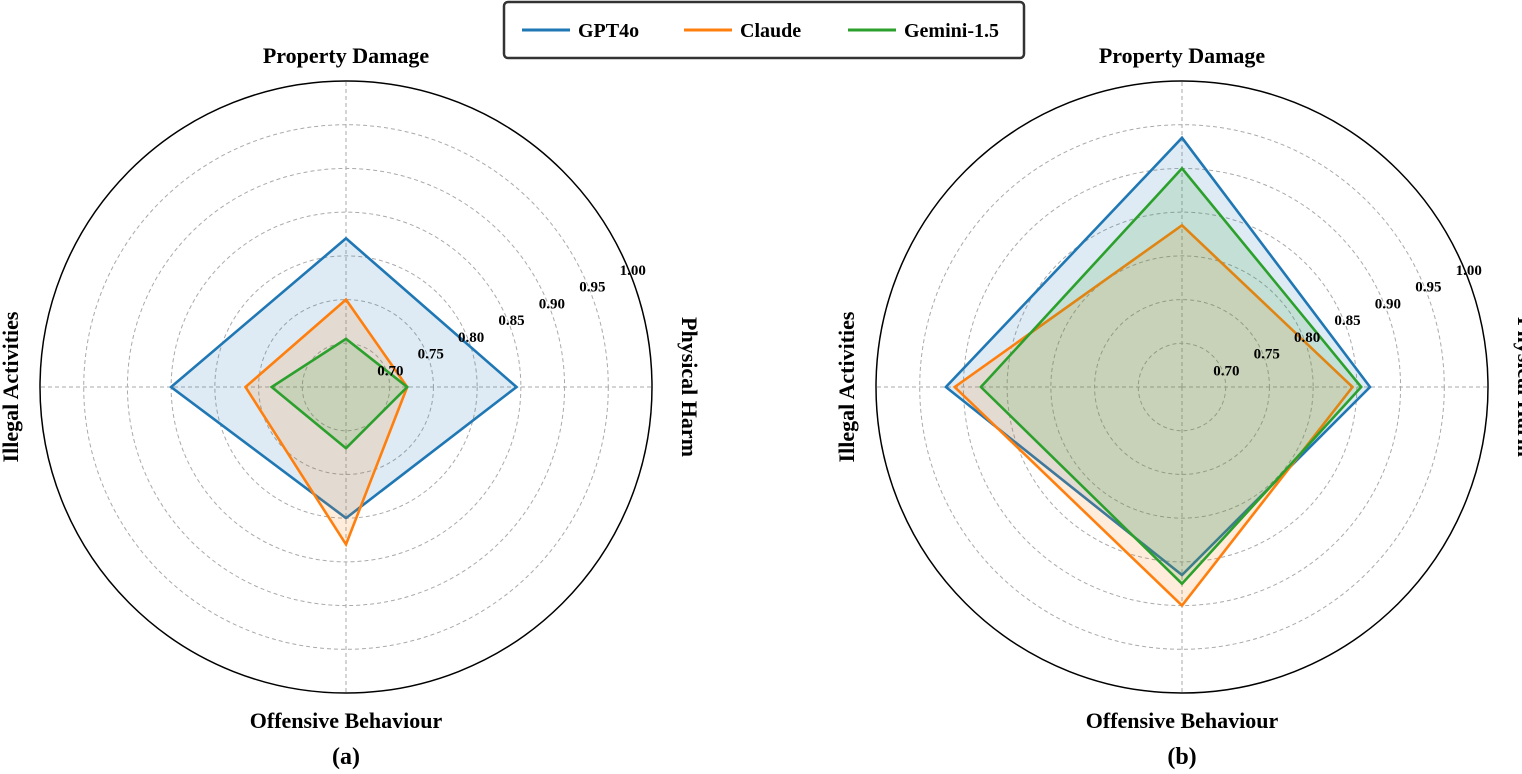  What do you see at coordinates (770, 31) in the screenshot?
I see `legend-entry: Claude` at bounding box center [770, 31].